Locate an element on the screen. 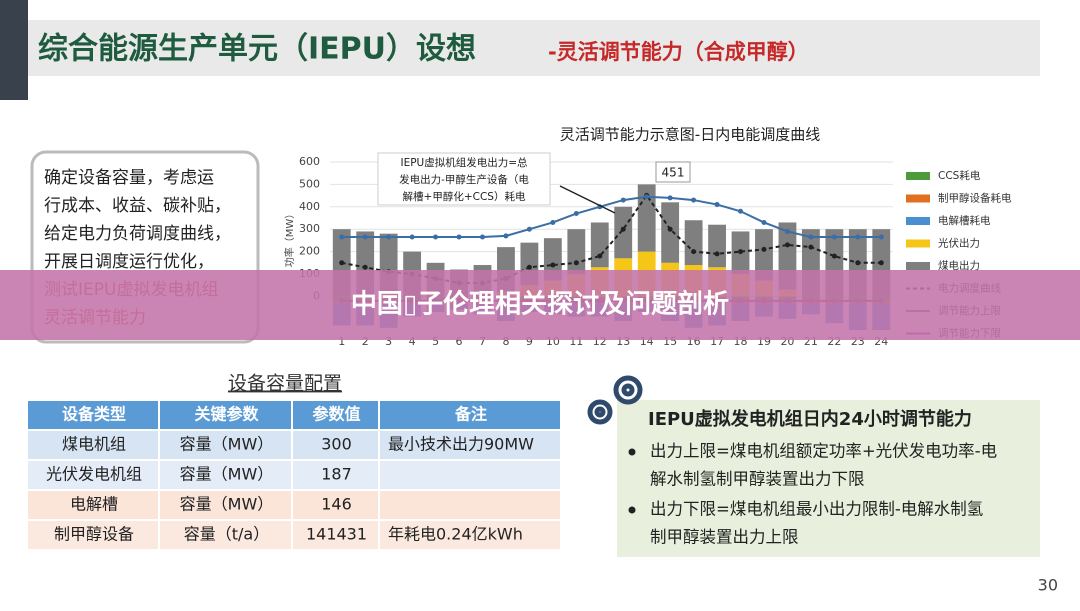 This screenshot has height=611, width=1080. table-caption: 设备容量配置 is located at coordinates (285, 384).